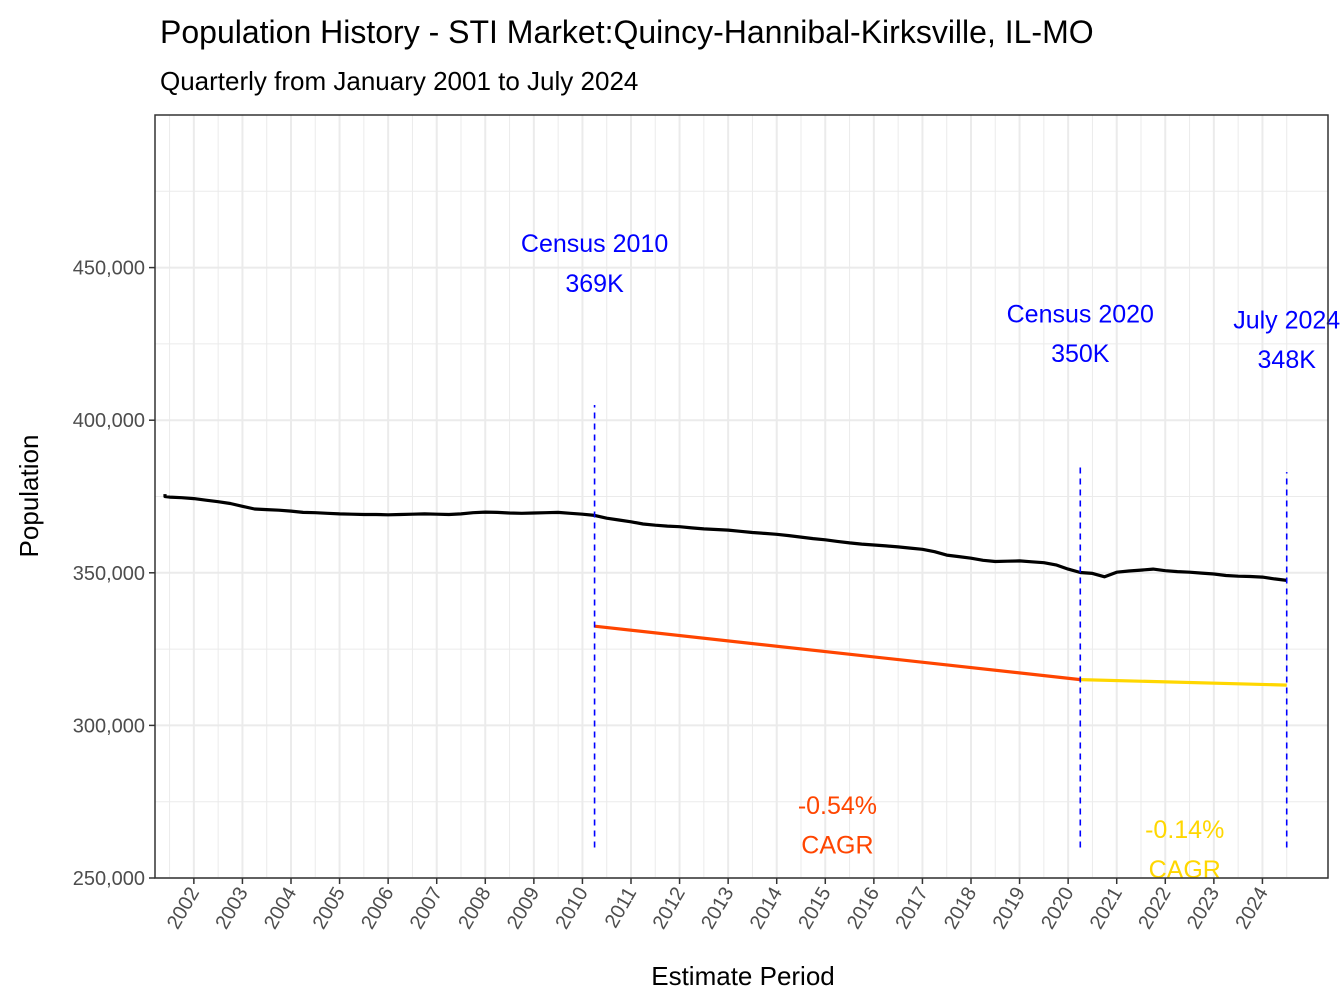  What do you see at coordinates (280, 909) in the screenshot?
I see `x-tick-label: 2004` at bounding box center [280, 909].